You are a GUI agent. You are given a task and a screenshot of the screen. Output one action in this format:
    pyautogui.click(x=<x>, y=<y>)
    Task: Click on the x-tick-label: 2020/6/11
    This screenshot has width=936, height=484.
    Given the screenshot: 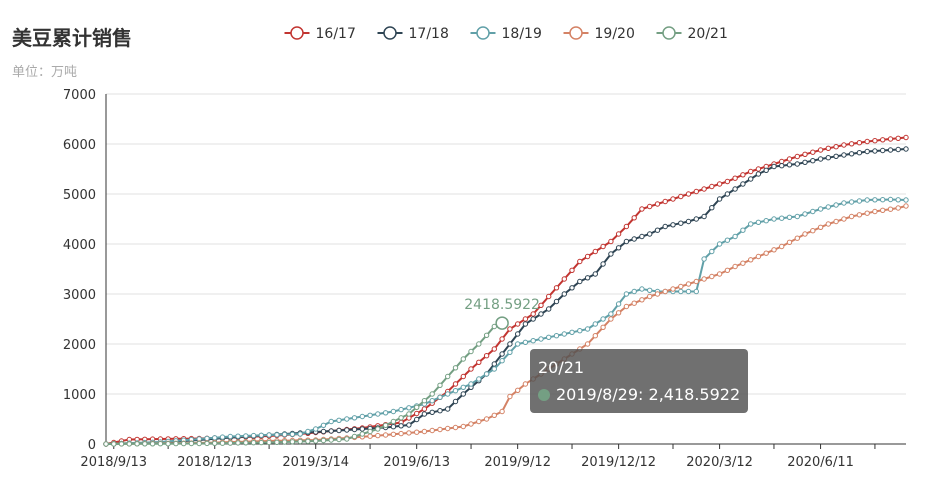 What is the action you would take?
    pyautogui.click(x=820, y=462)
    